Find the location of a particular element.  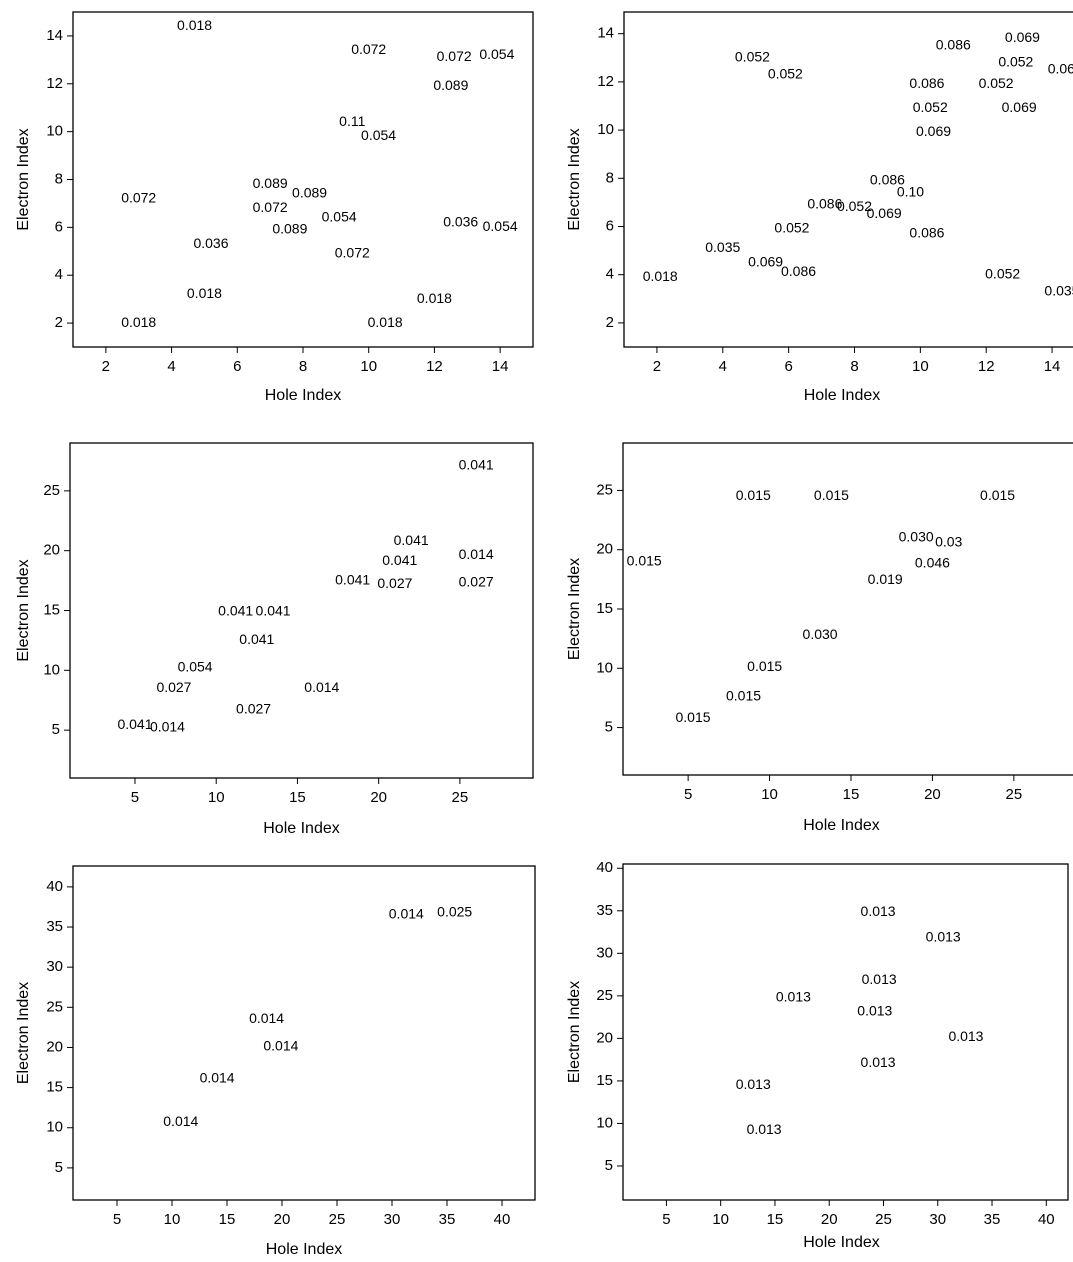

y-tick-label: 12 is located at coordinates (605, 81).